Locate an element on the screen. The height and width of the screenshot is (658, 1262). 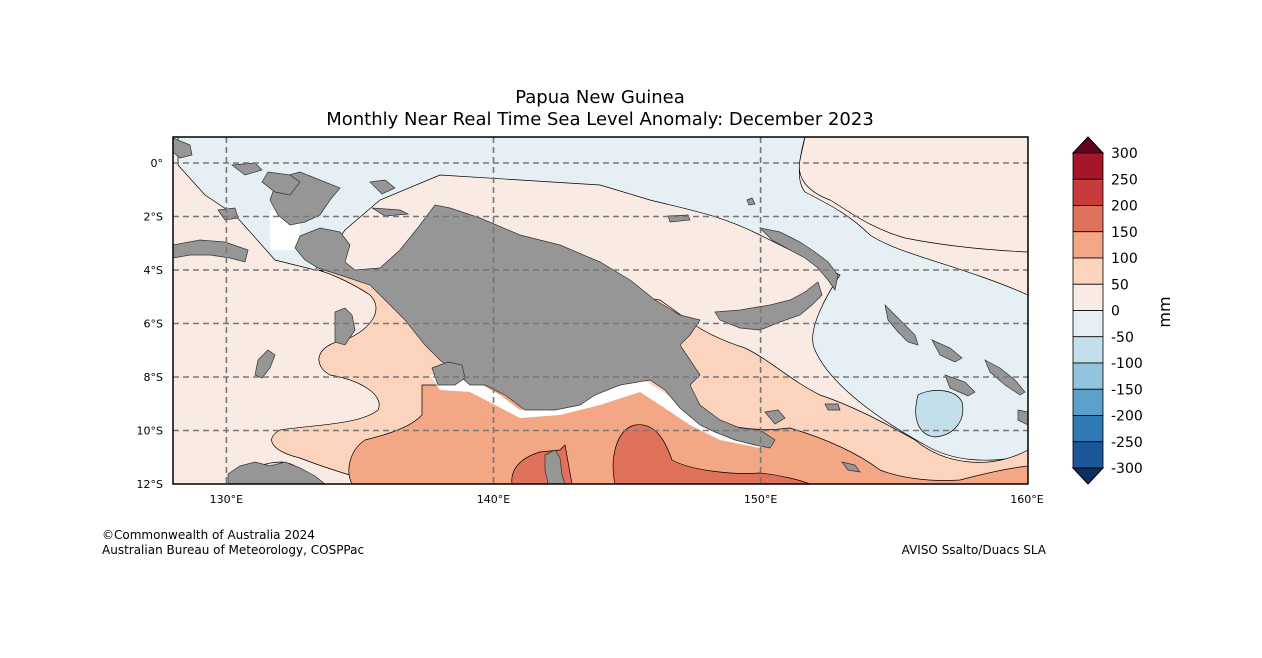
colorbar-tick-label: -150 is located at coordinates (1127, 390).